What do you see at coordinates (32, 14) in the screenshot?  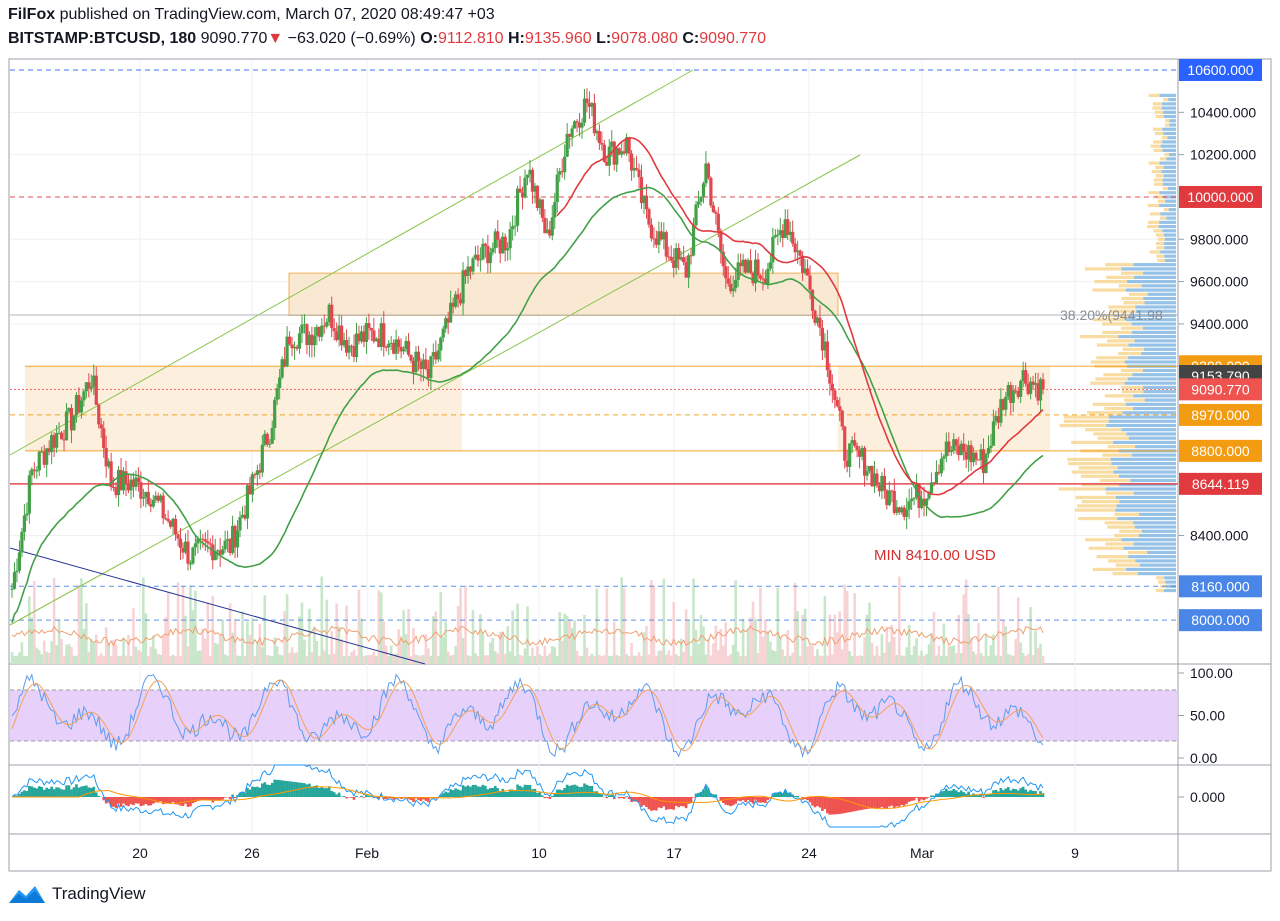 I see `publisher-name: FilFox` at bounding box center [32, 14].